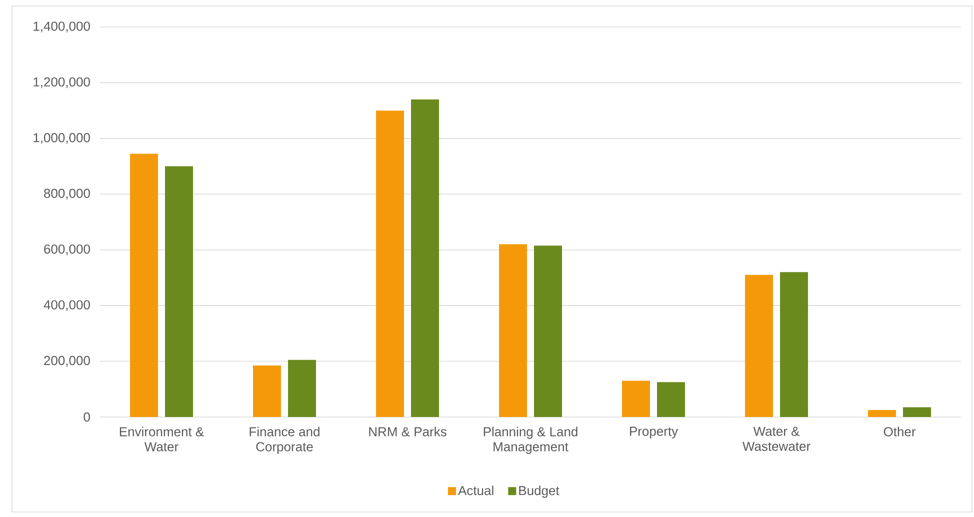 The height and width of the screenshot is (517, 974). Describe the element at coordinates (900, 431) in the screenshot. I see `x-tick-label: Other` at that location.